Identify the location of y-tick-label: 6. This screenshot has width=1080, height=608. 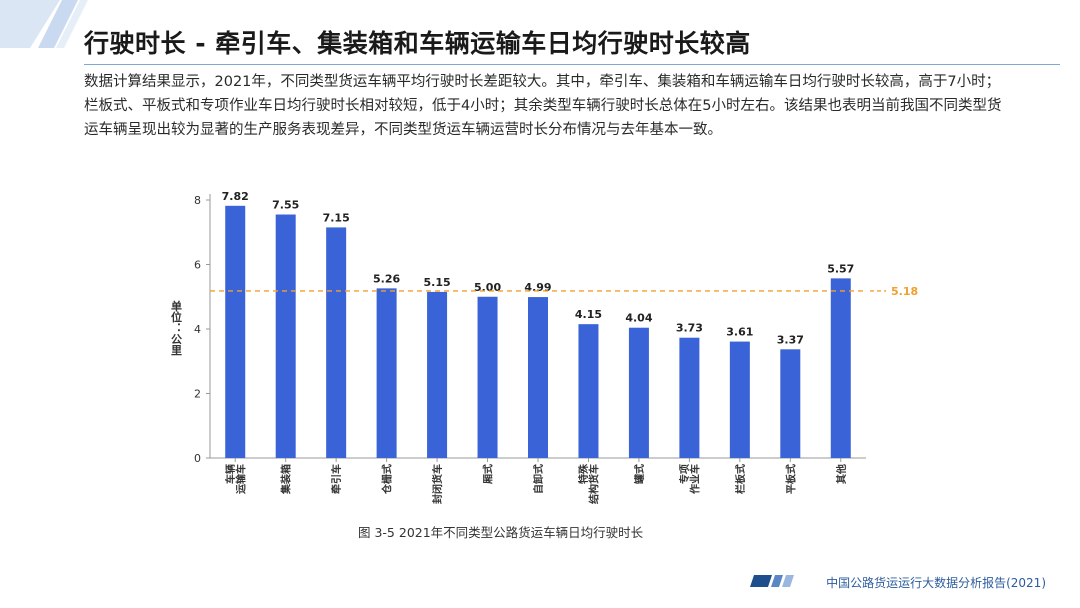
(197, 265).